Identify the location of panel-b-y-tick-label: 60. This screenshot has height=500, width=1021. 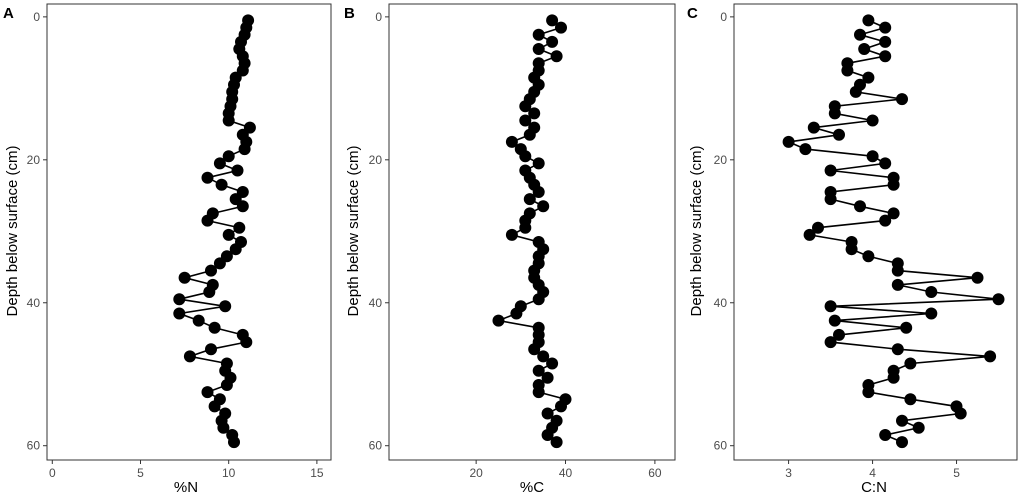
(376, 446).